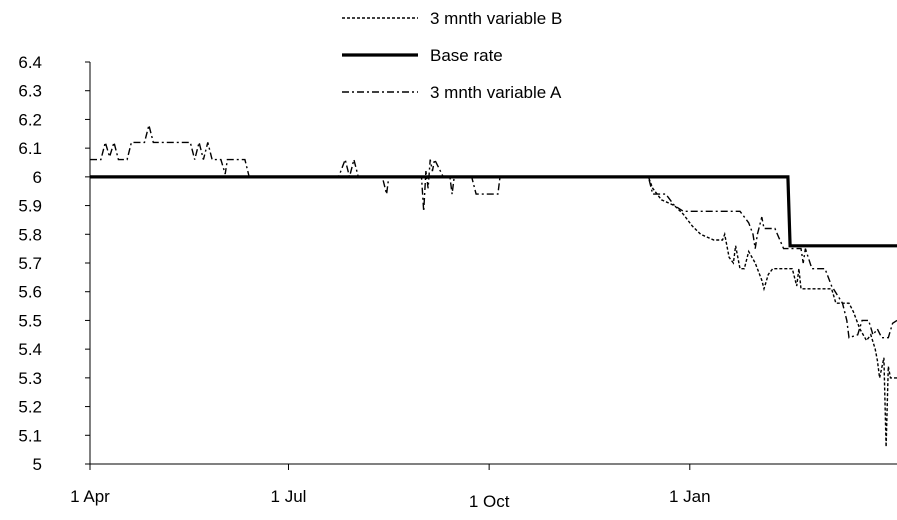 The image size is (897, 520). What do you see at coordinates (390, 487) in the screenshot?
I see `x-axis-ticks: 1 Apr 1 Jul 1 Oct 1 Jan` at bounding box center [390, 487].